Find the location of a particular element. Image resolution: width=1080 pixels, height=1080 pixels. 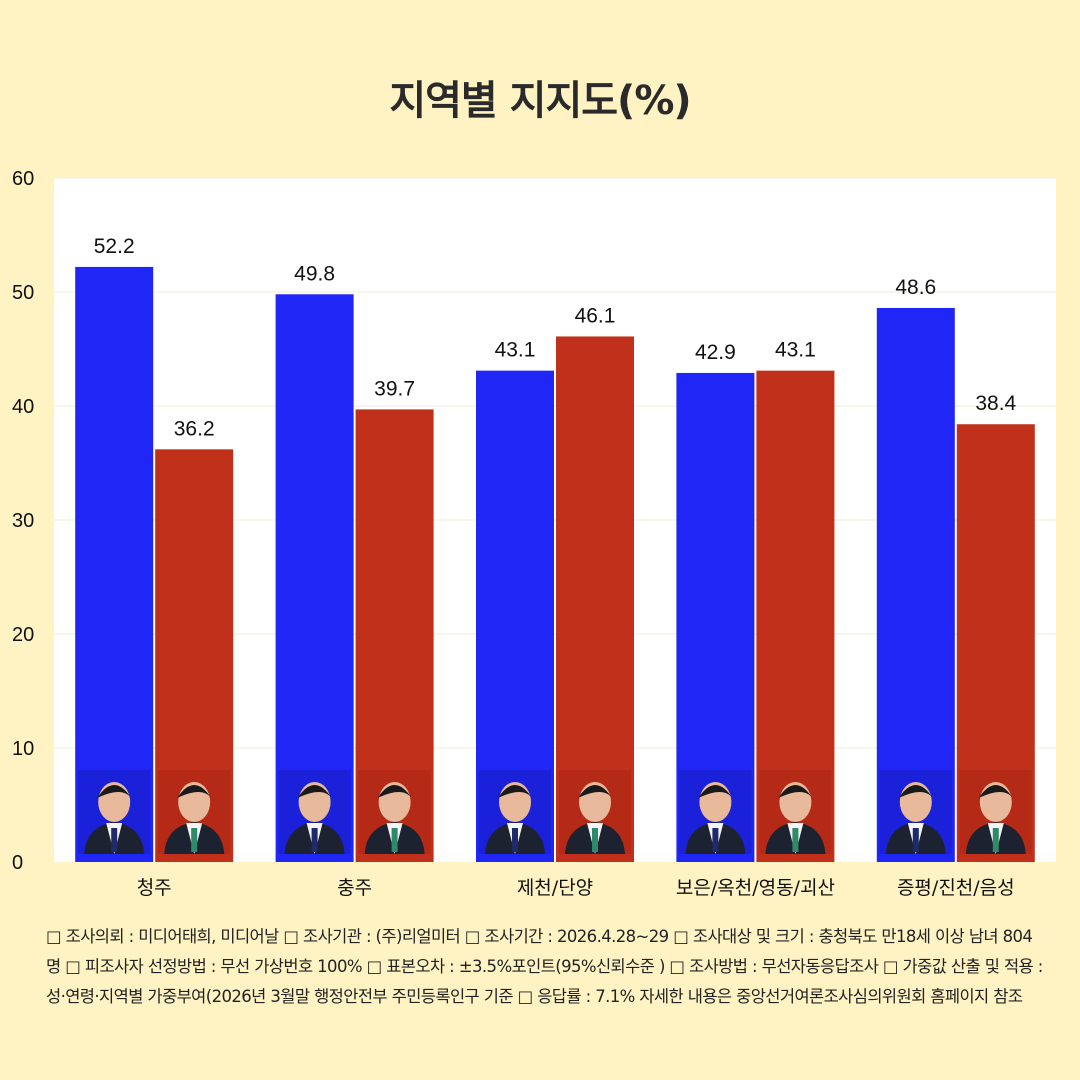

data-label: 39.7 is located at coordinates (394, 388).